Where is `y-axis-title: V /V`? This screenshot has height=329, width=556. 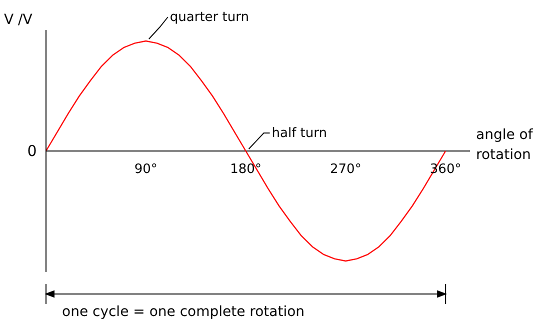 y-axis-title: V /V is located at coordinates (18, 20).